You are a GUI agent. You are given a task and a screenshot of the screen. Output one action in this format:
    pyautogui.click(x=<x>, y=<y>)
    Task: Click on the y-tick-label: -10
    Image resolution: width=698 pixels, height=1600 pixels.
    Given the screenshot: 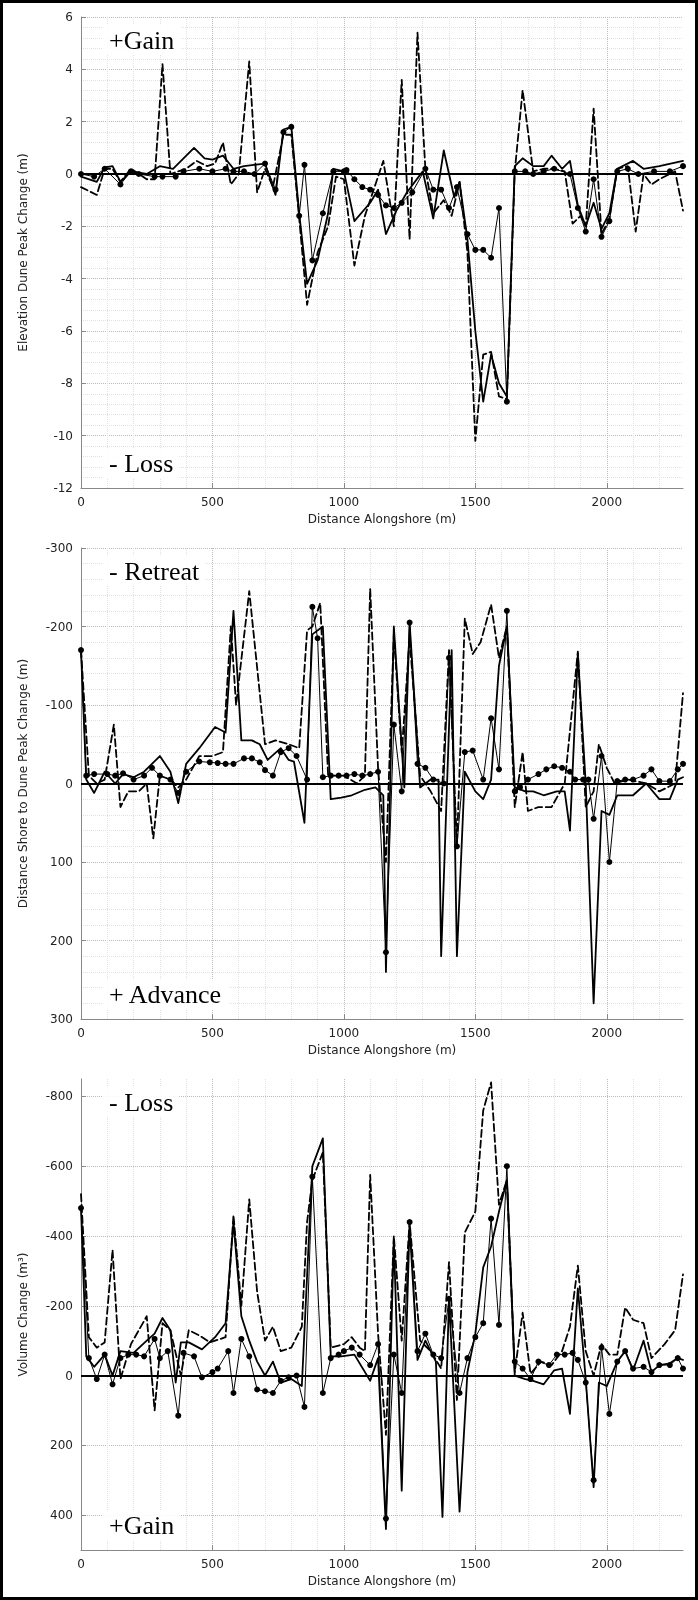 What is the action you would take?
    pyautogui.click(x=63, y=435)
    